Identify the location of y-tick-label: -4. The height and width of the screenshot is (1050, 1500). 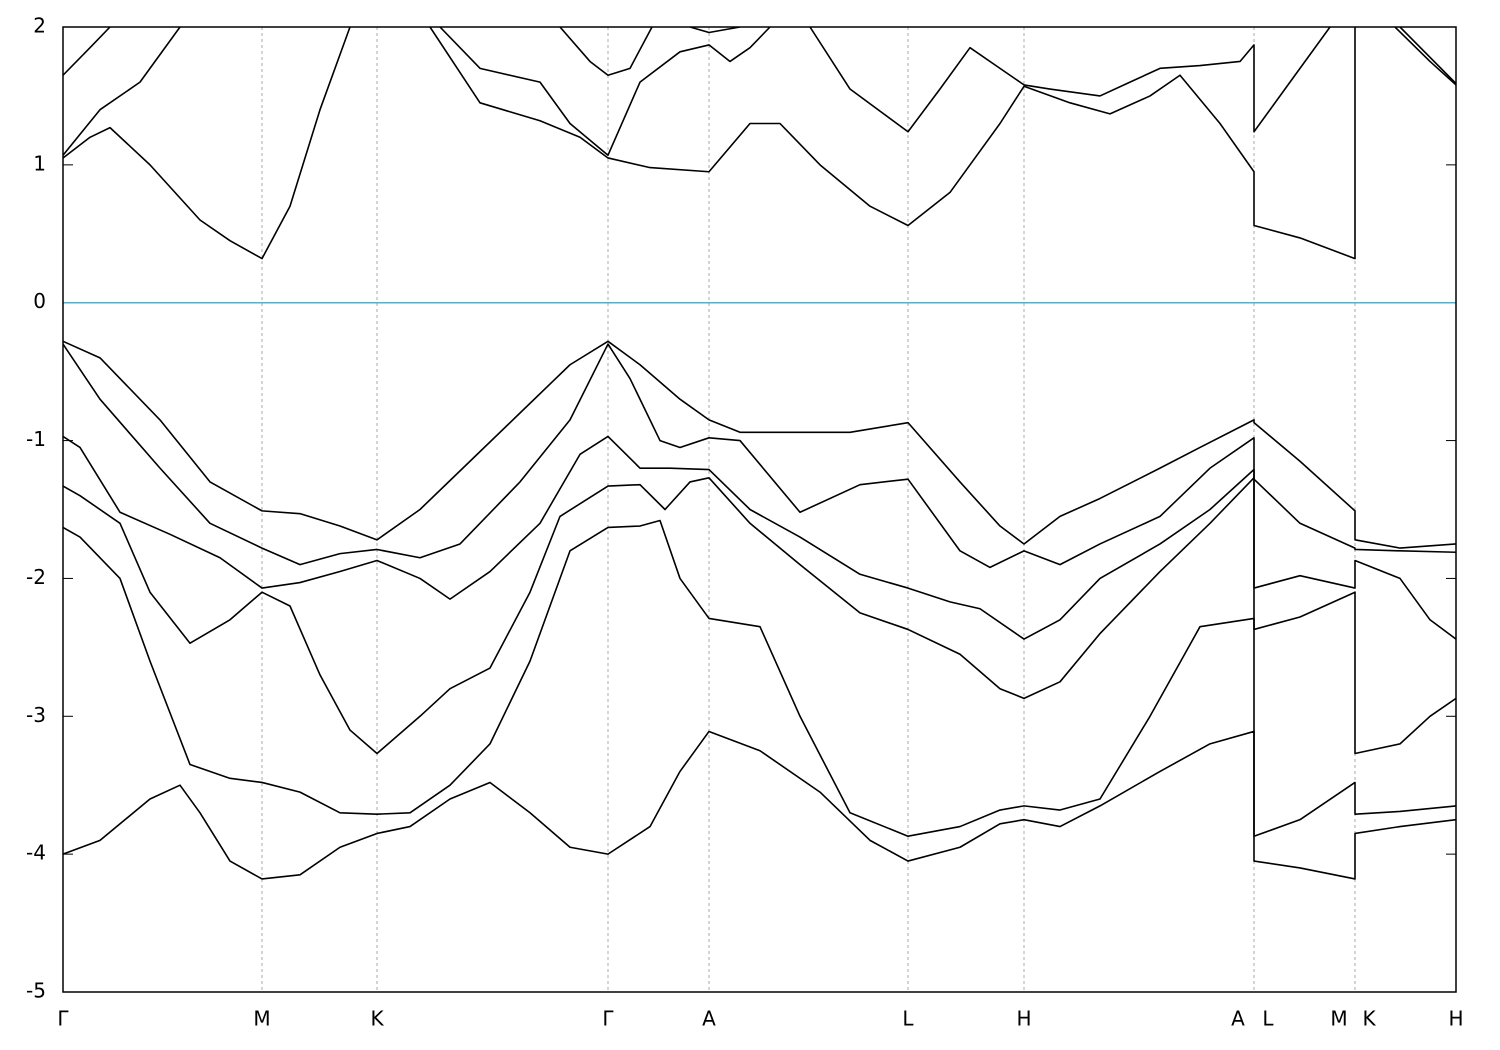
(36, 853).